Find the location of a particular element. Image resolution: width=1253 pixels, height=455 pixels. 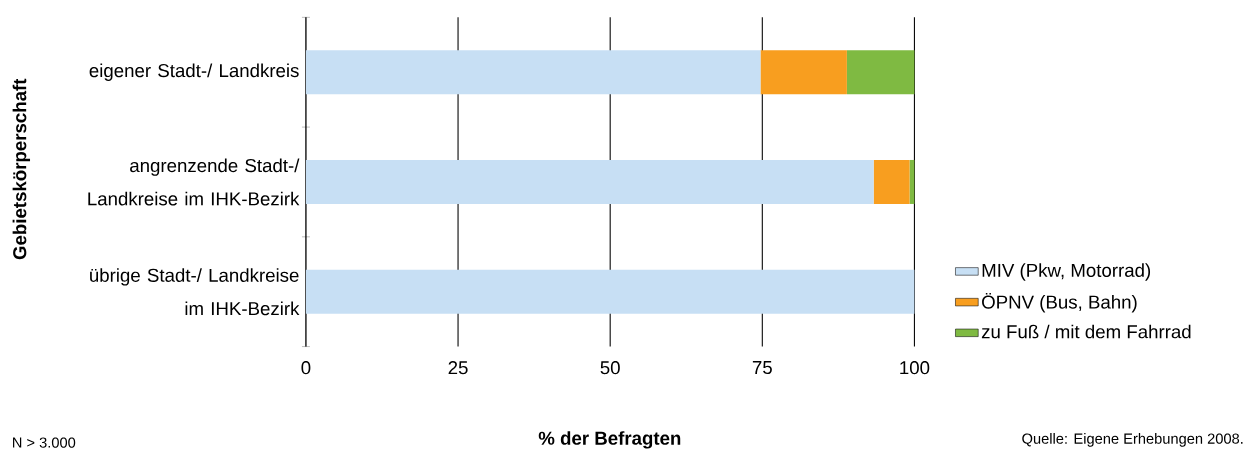

y-tick-label: eigener Stadt-/ Landkreis is located at coordinates (194, 72).